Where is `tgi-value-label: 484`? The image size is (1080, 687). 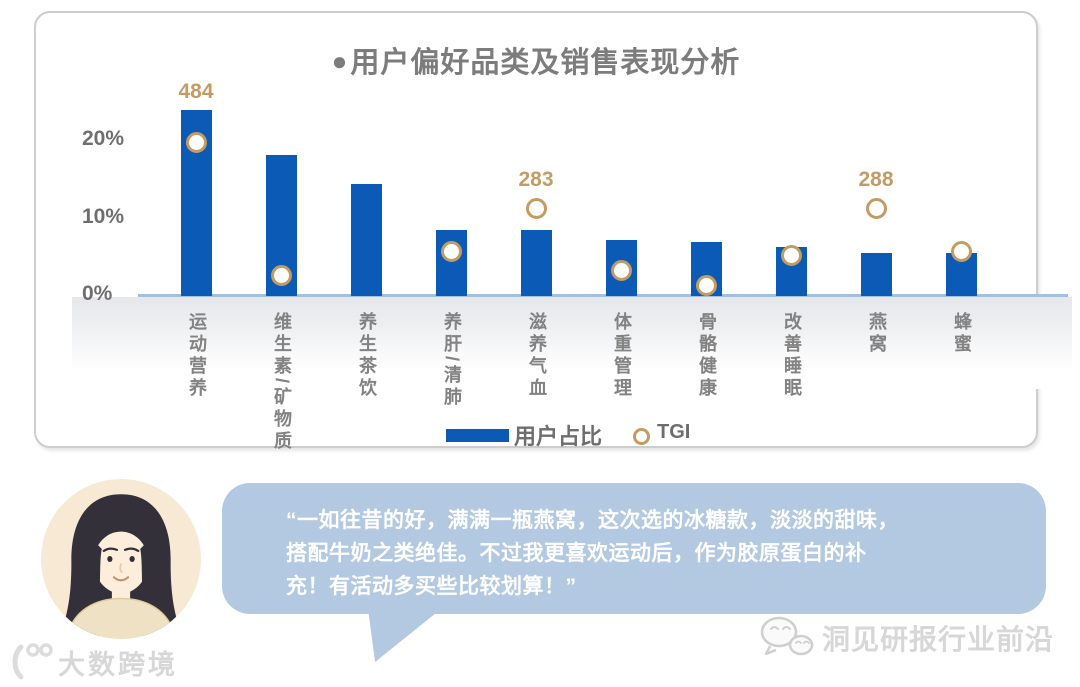 tgi-value-label: 484 is located at coordinates (196, 91).